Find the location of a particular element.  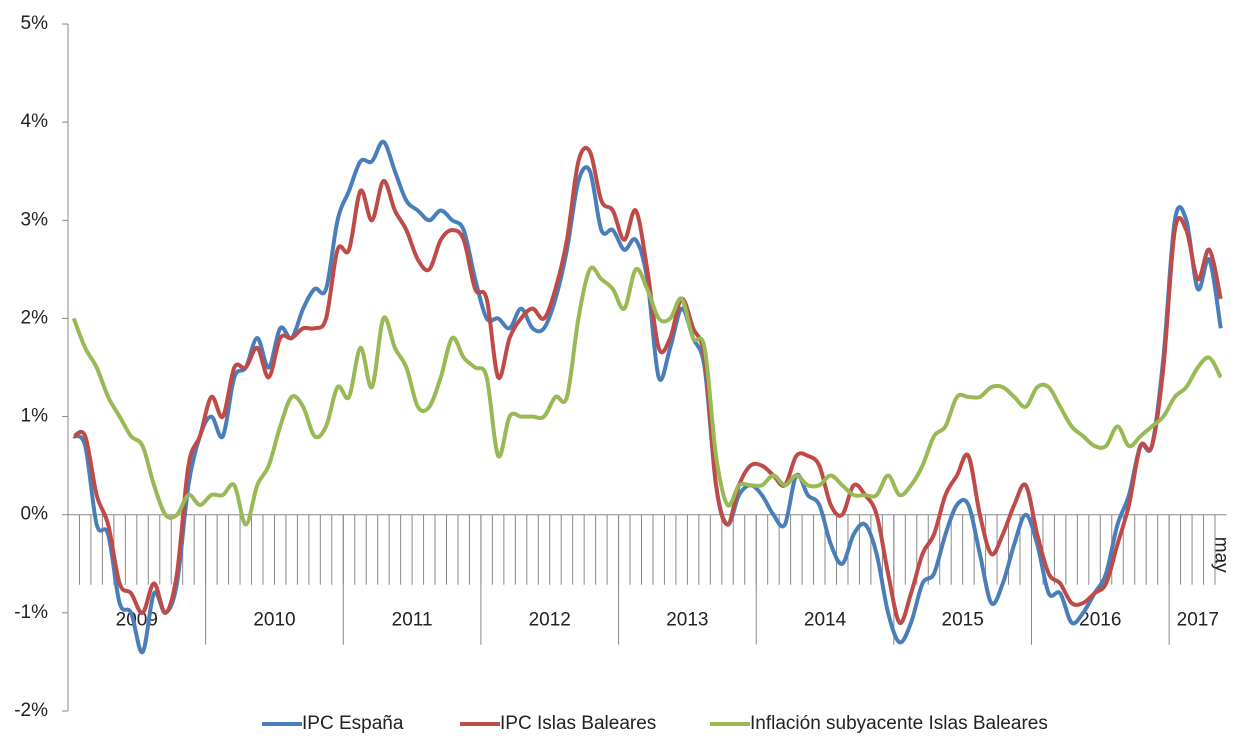

legend-label: IPC Islas Baleares is located at coordinates (578, 723).